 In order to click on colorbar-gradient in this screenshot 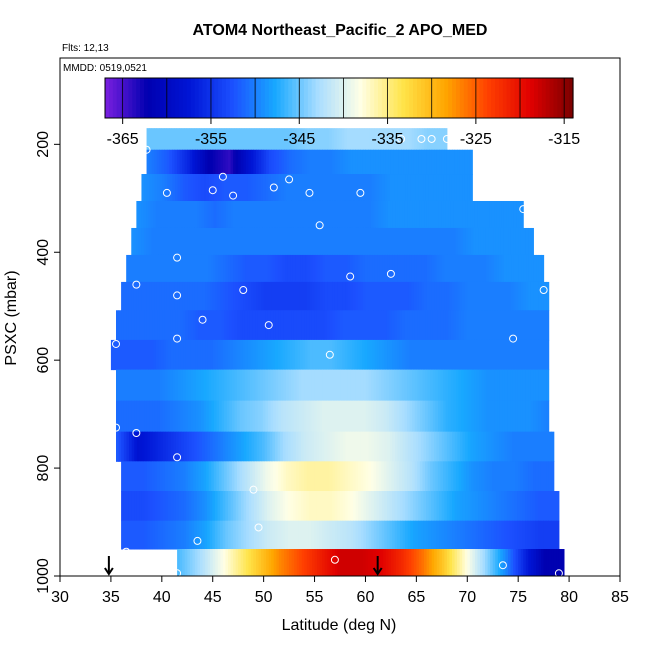, I will do `click(339, 98)`.